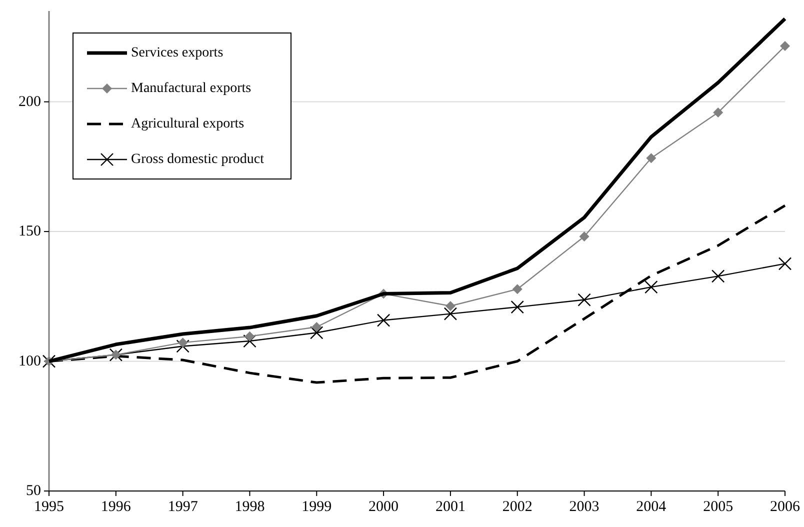  What do you see at coordinates (187, 124) in the screenshot?
I see `legend-label: Agricultural exports` at bounding box center [187, 124].